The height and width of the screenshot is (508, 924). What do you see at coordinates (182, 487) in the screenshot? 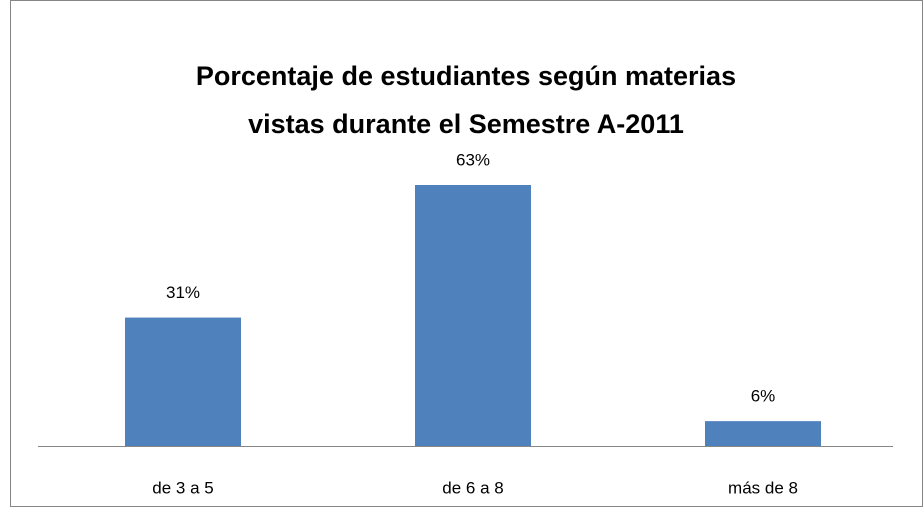
I see `x-tick-label: de 3 a 5` at bounding box center [182, 487].